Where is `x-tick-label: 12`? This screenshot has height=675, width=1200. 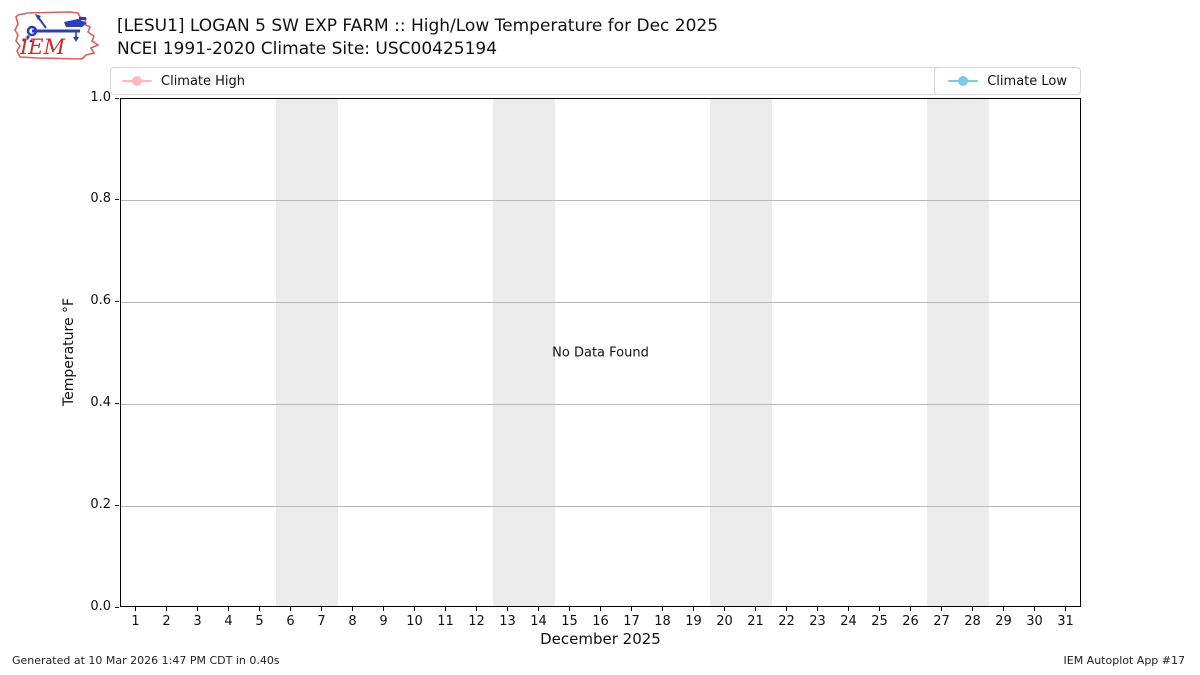
x-tick-label: 12 is located at coordinates (476, 621).